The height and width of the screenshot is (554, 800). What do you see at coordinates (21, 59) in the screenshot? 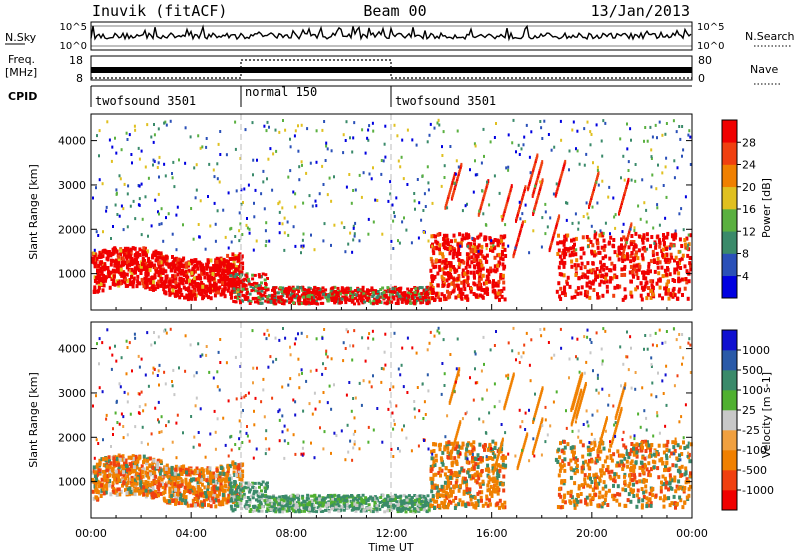
I see `freq-label-top: Freq.` at bounding box center [21, 59].